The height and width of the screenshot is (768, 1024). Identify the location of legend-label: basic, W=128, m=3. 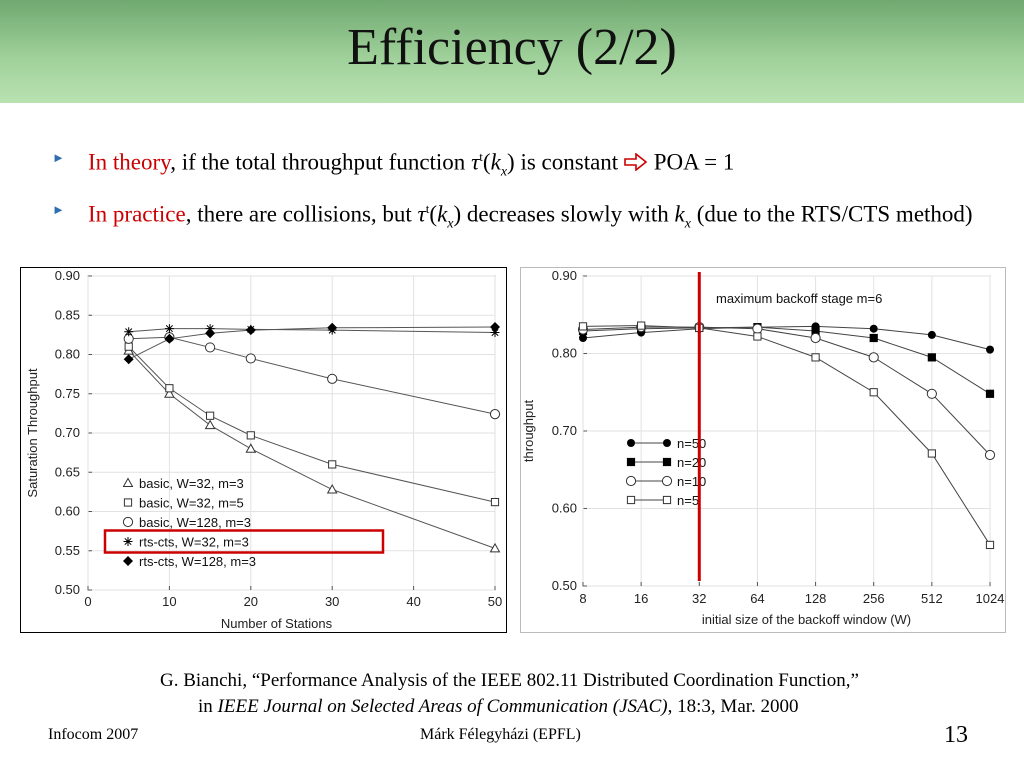
(195, 522).